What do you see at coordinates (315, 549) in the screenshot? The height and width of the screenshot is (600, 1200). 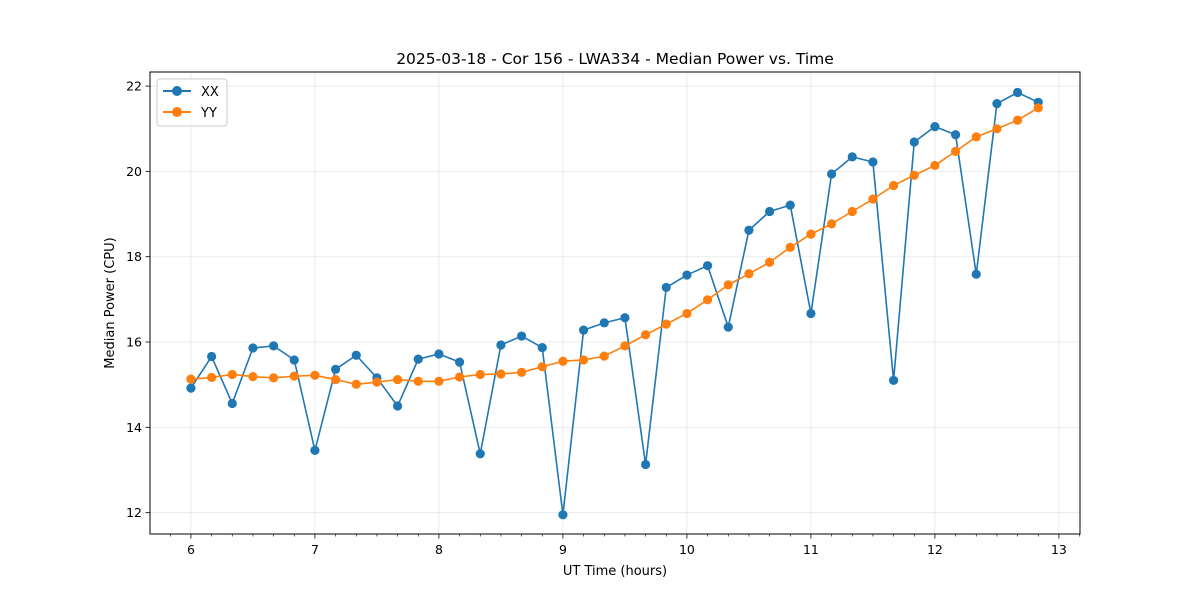 I see `x-tick-label: 7` at bounding box center [315, 549].